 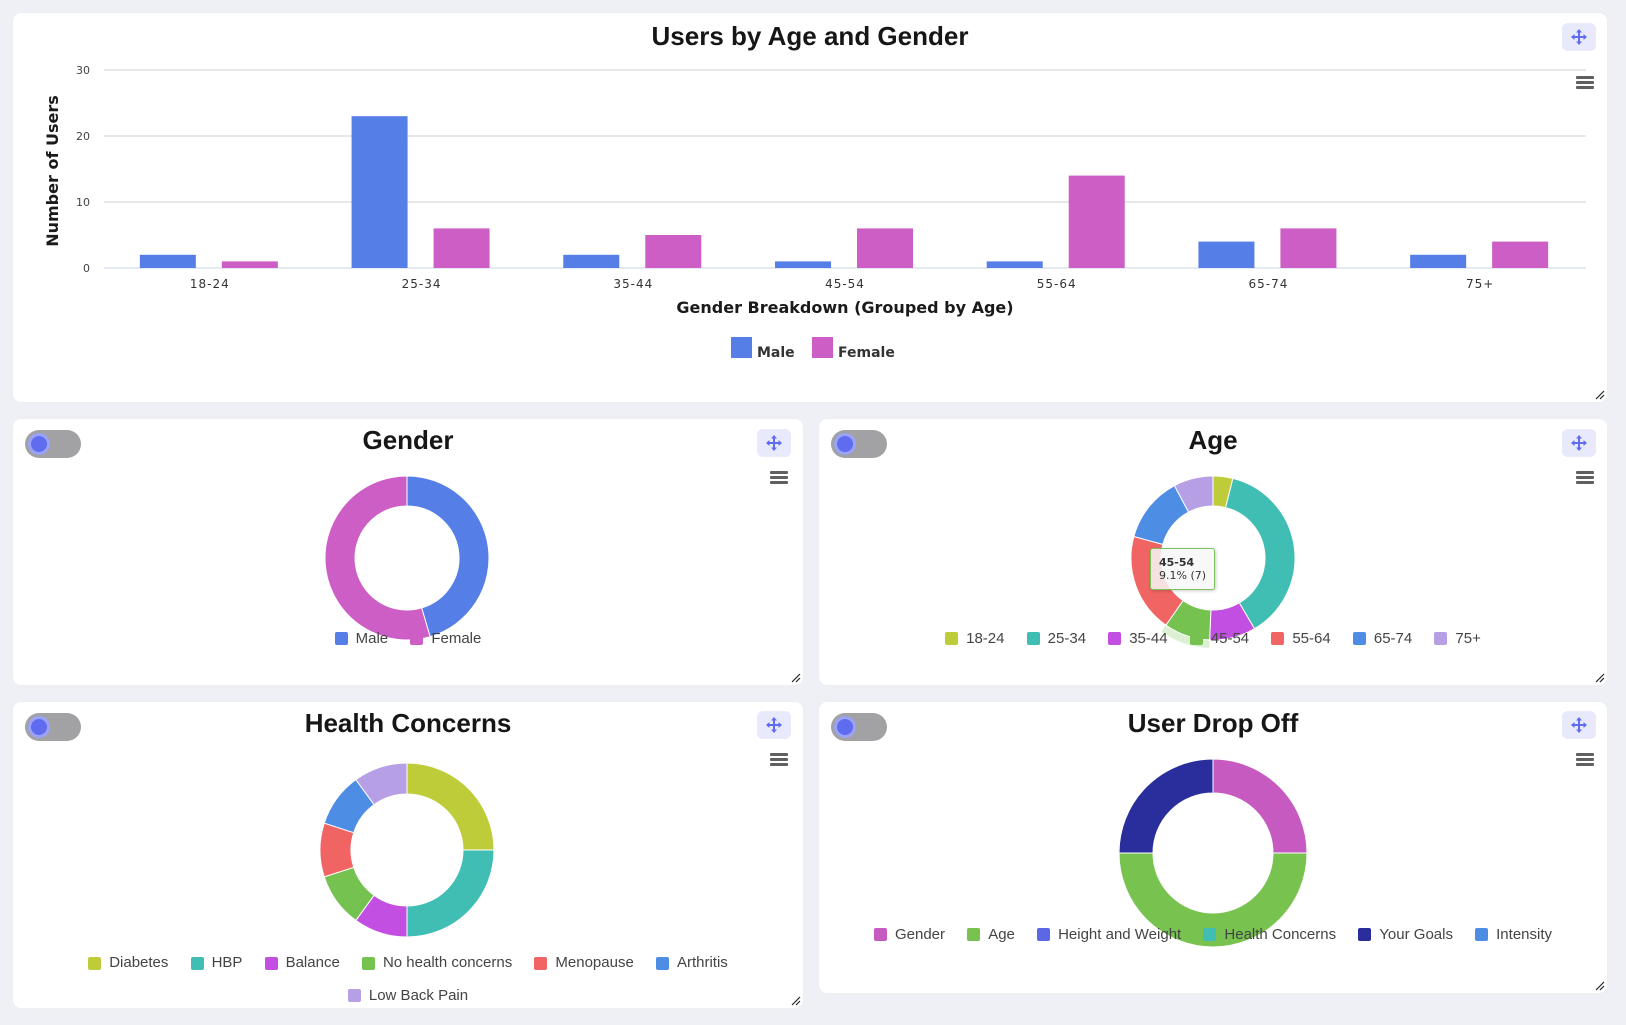 What do you see at coordinates (1213, 900) in the screenshot?
I see `slice-age` at bounding box center [1213, 900].